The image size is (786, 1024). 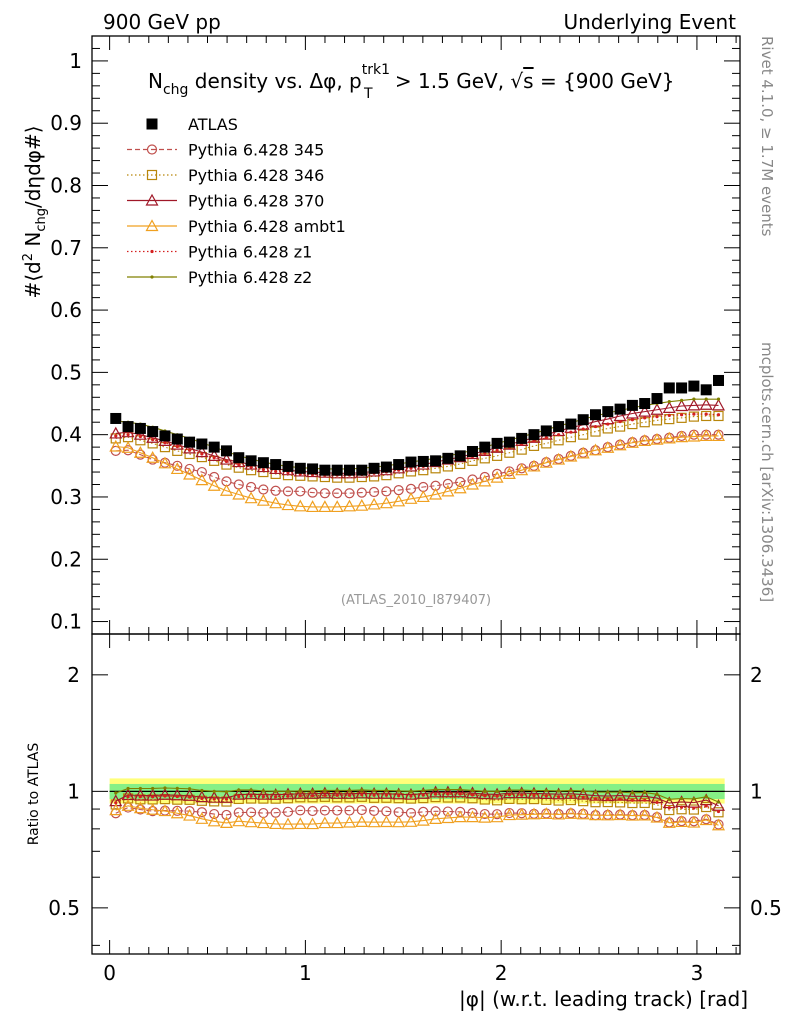 I want to click on legend-entry-pythia-6-428-345: Pythia 6.428 345, so click(x=225, y=150).